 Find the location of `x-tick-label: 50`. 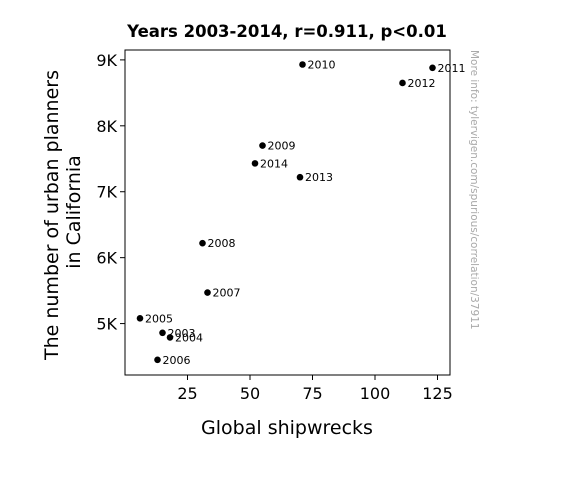

x-tick-label: 50 is located at coordinates (250, 393).